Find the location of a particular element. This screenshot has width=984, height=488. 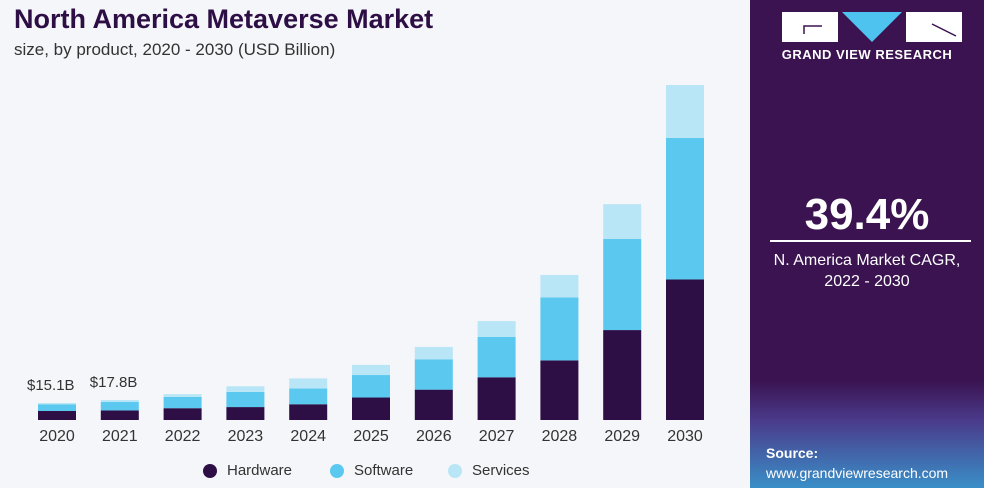

x-tick-label: 2030 is located at coordinates (685, 436).